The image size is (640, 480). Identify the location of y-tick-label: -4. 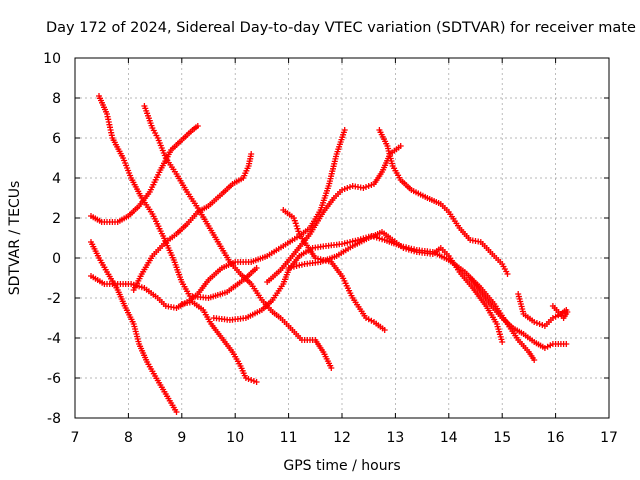
(54, 339).